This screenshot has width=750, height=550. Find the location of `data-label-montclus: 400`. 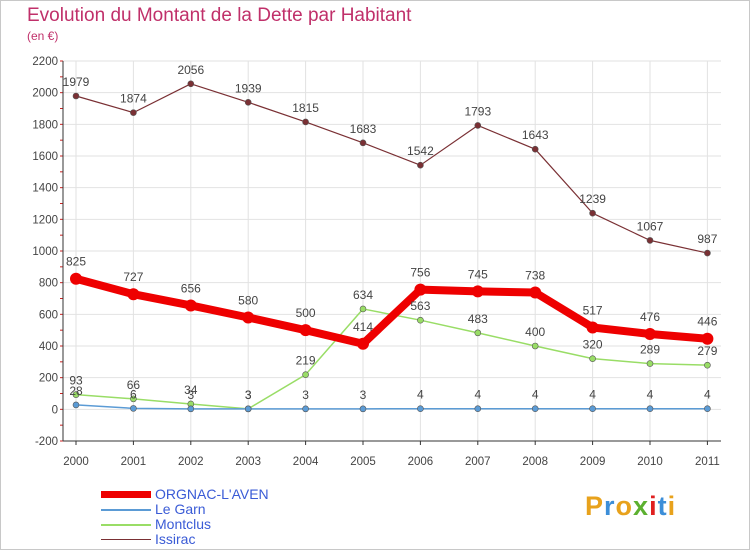

data-label-montclus: 400 is located at coordinates (535, 332).